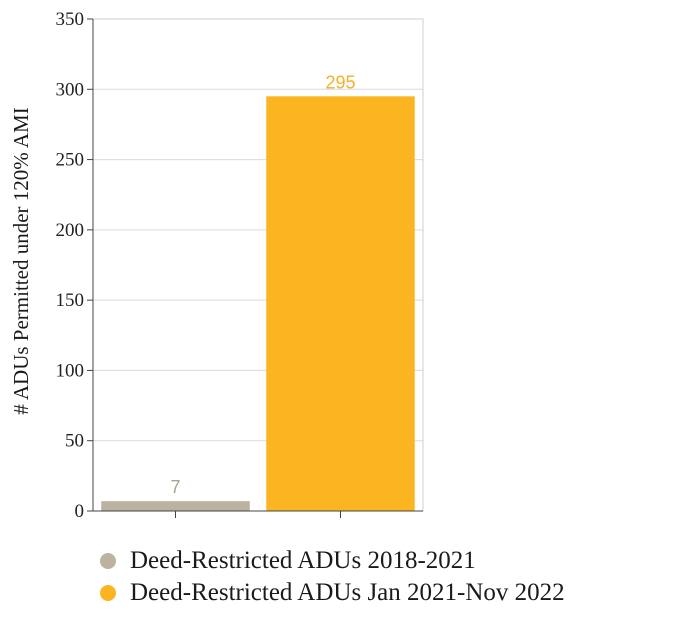 The width and height of the screenshot is (699, 620). I want to click on y-tick-label: 250, so click(70, 160).